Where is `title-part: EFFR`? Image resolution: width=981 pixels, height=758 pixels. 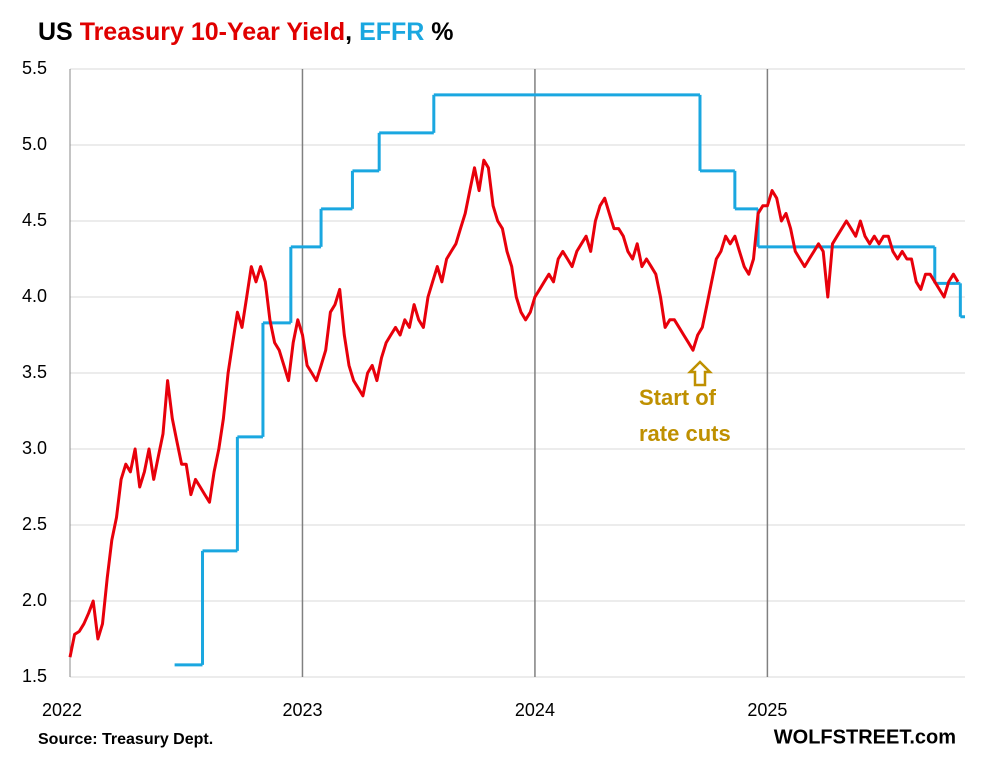
title-part: EFFR is located at coordinates (391, 32).